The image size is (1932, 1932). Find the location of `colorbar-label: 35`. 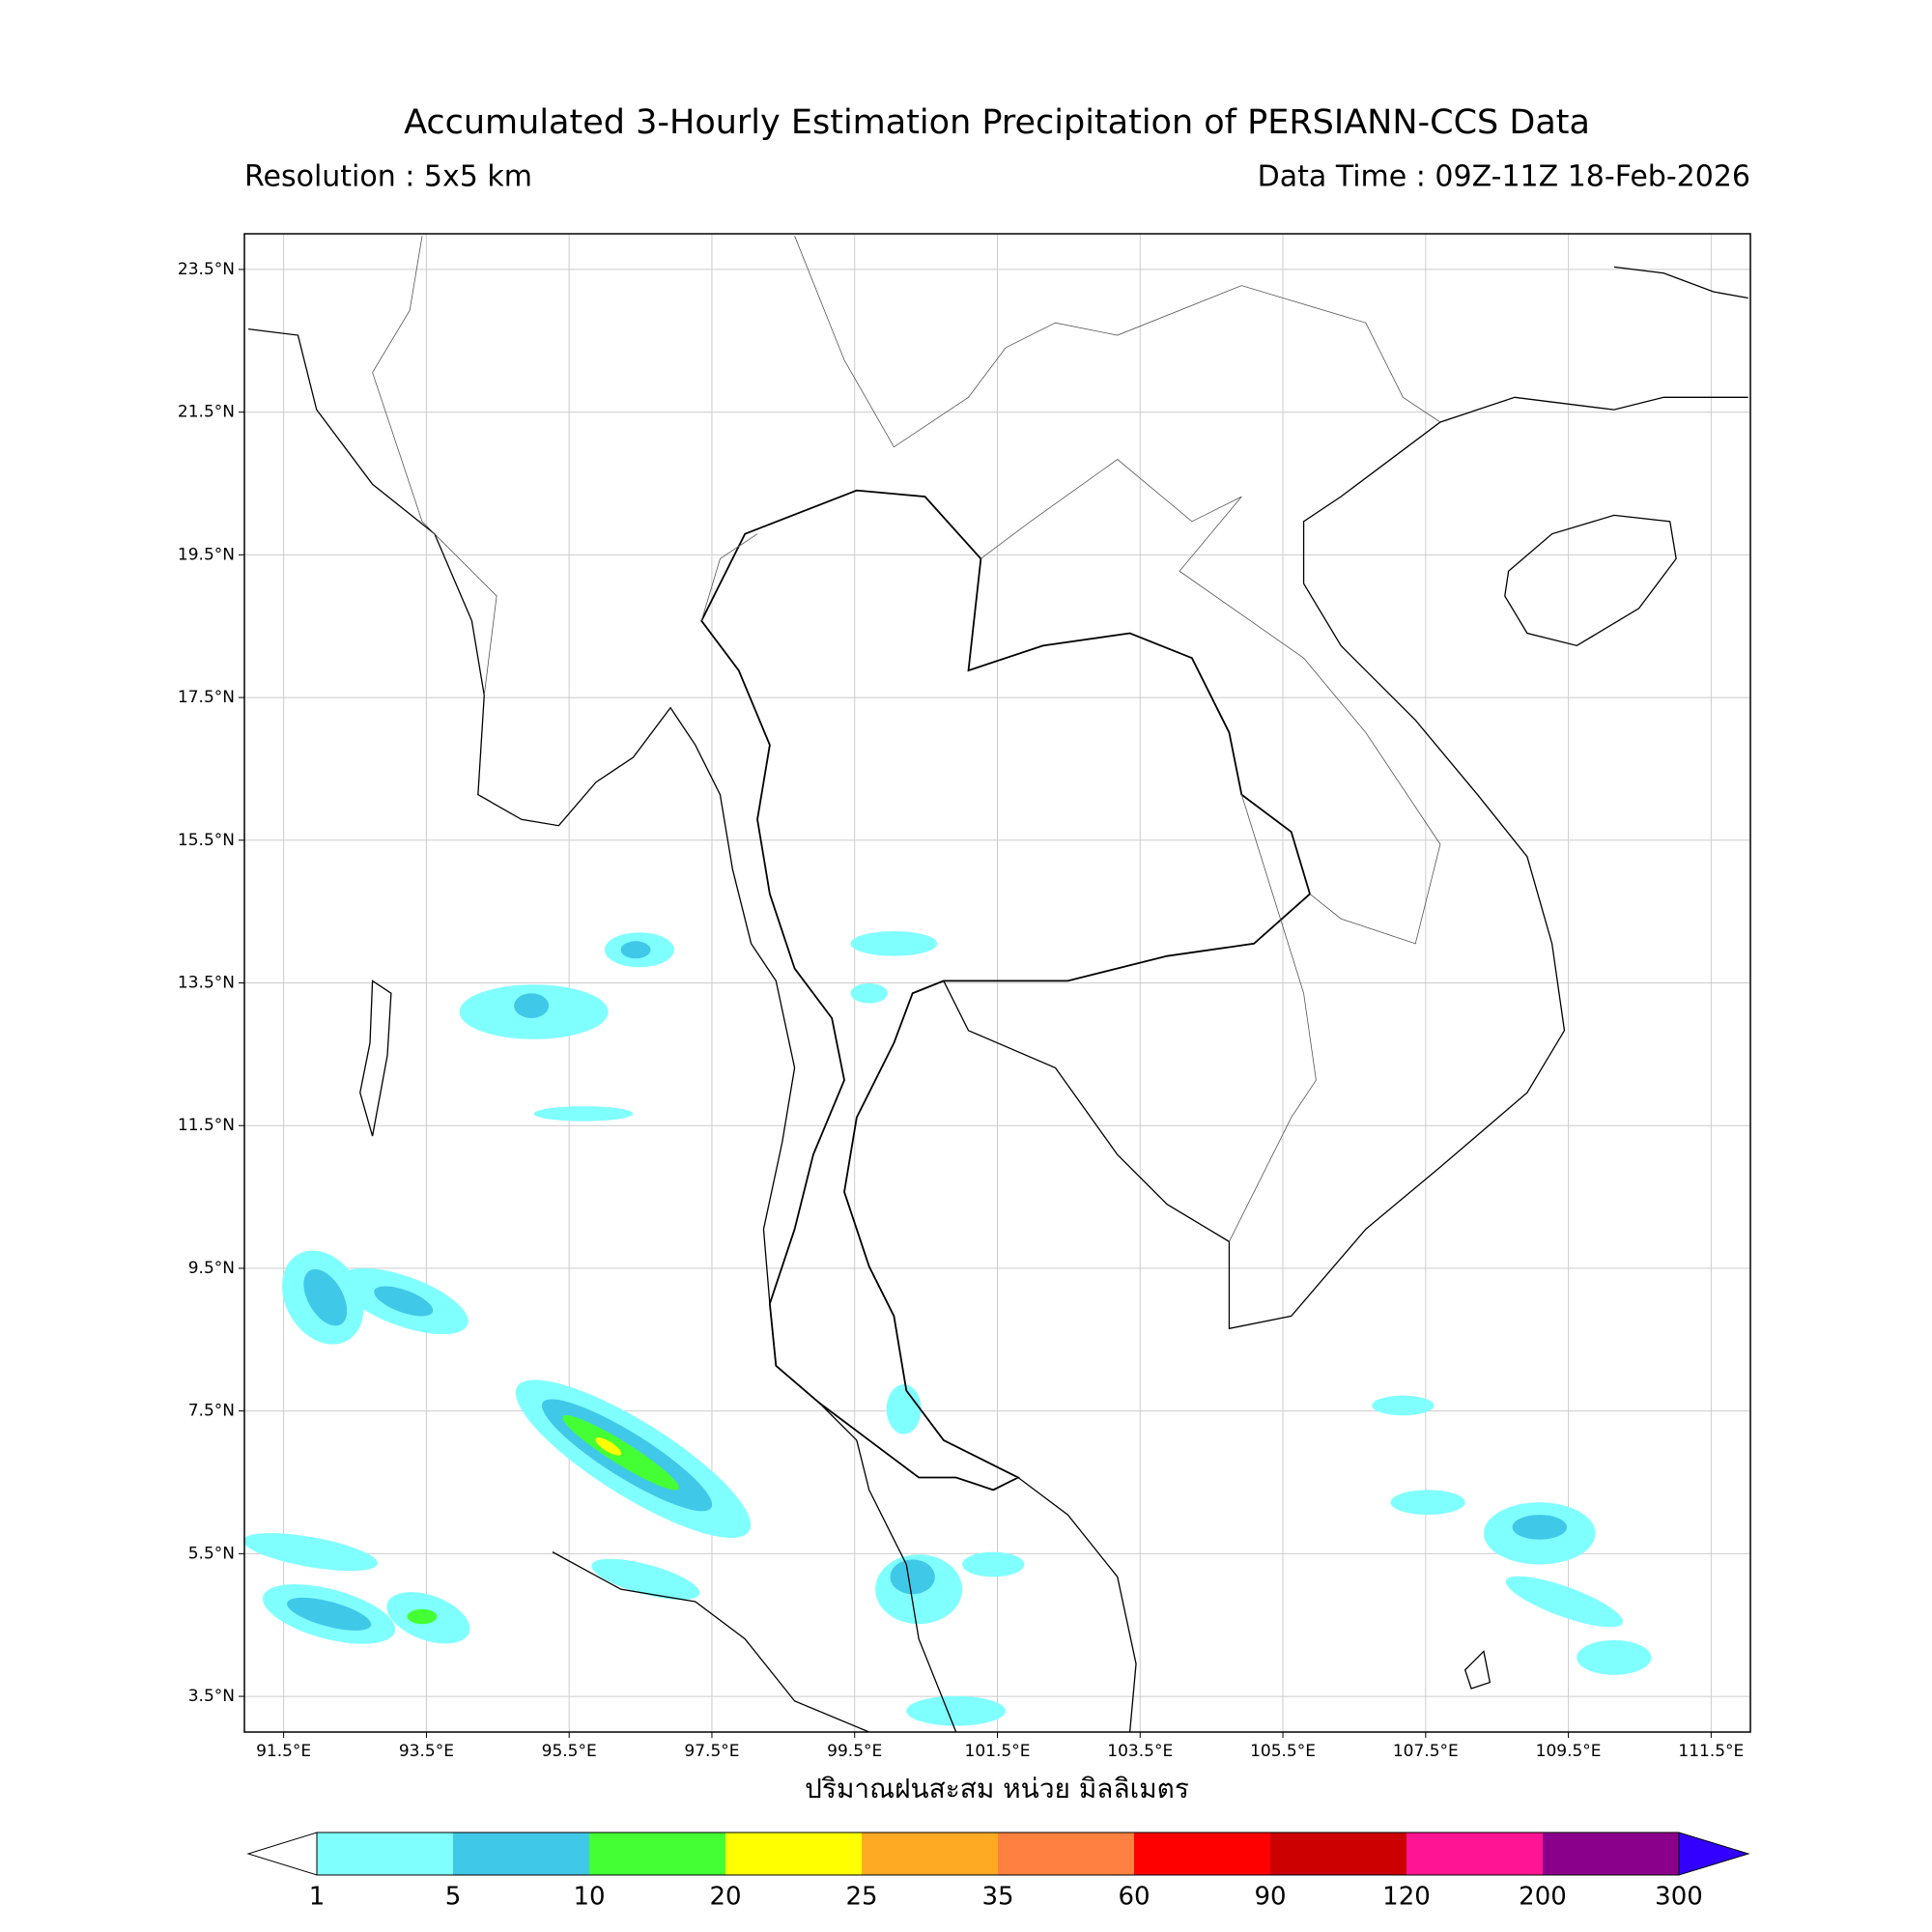

colorbar-label: 35 is located at coordinates (997, 1897).